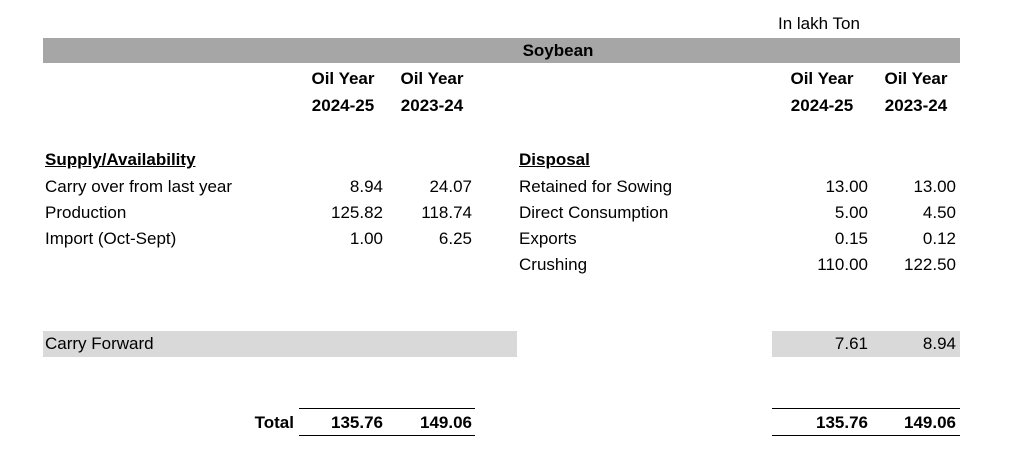  Describe the element at coordinates (455, 238) in the screenshot. I see `supply-row-value-2023-24: 6.25` at that location.